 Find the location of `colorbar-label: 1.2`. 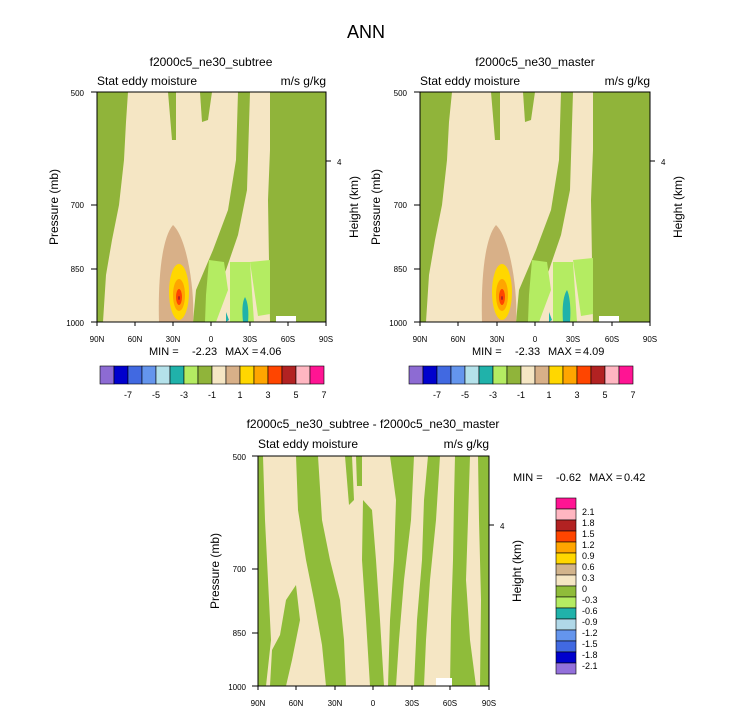

colorbar-label: 1.2 is located at coordinates (588, 545).